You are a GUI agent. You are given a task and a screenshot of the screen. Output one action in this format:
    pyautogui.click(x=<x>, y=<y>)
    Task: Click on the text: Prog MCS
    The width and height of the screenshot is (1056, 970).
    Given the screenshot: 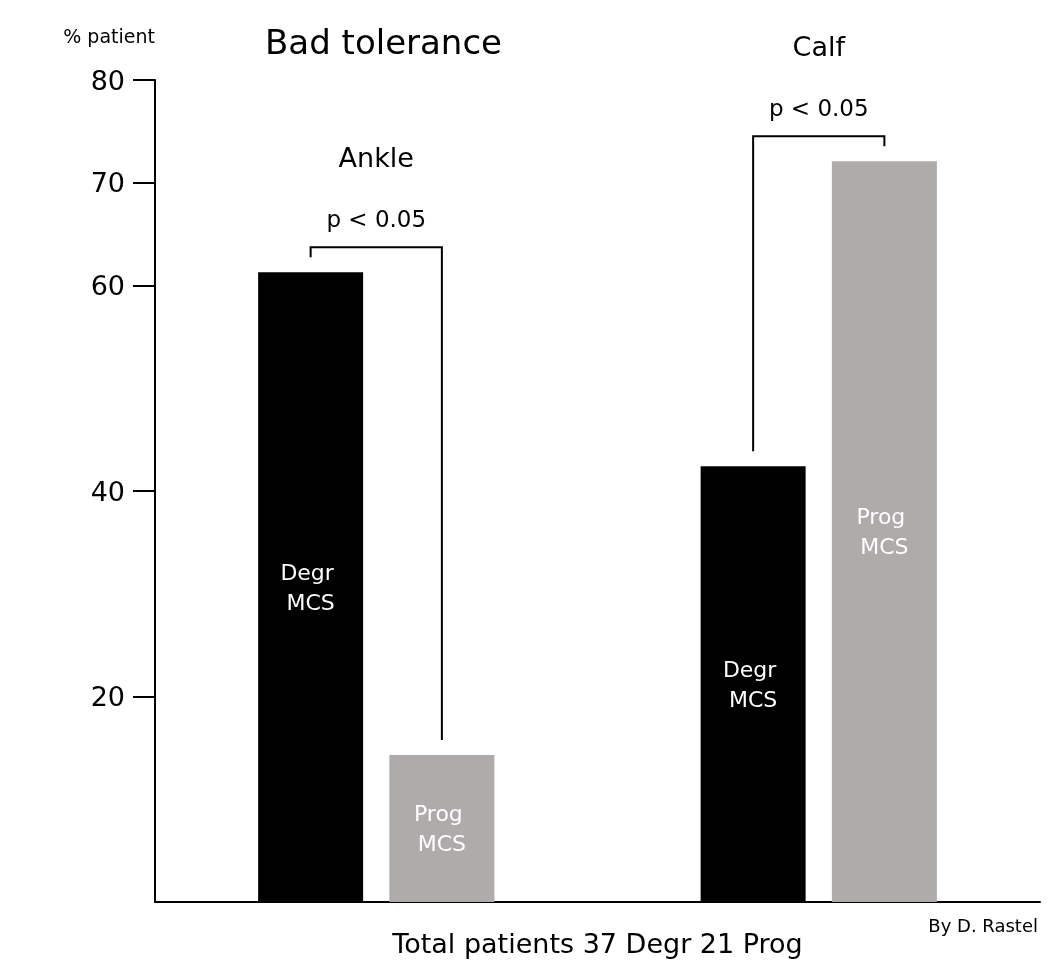 What is the action you would take?
    pyautogui.click(x=882, y=532)
    